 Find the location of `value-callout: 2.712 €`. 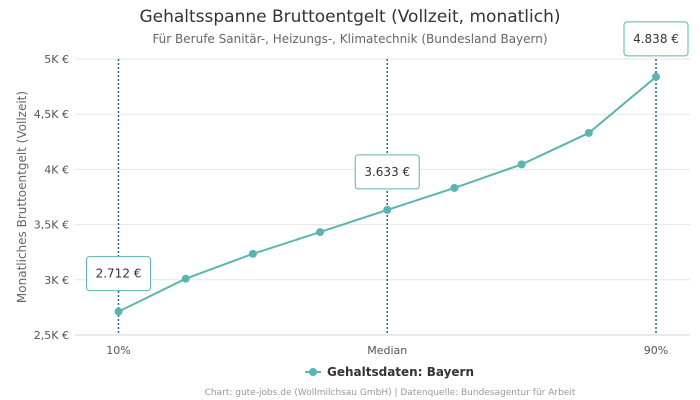

value-callout: 2.712 € is located at coordinates (118, 274).